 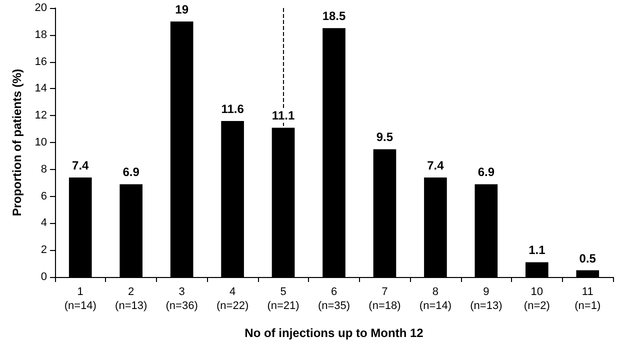 I want to click on y-tick-label: 0, so click(x=43, y=277).